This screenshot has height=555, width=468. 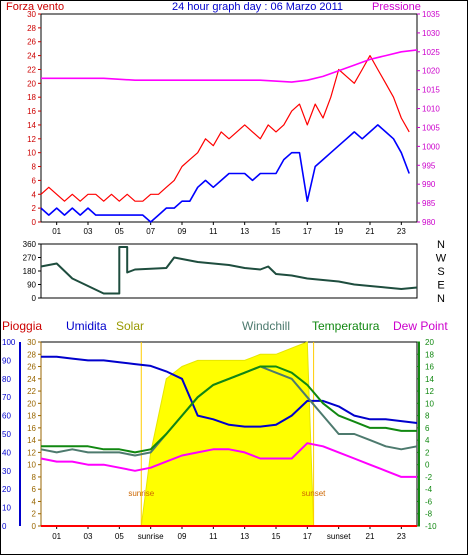 What do you see at coordinates (34, 526) in the screenshot?
I see `solar-tick-label: 0` at bounding box center [34, 526].